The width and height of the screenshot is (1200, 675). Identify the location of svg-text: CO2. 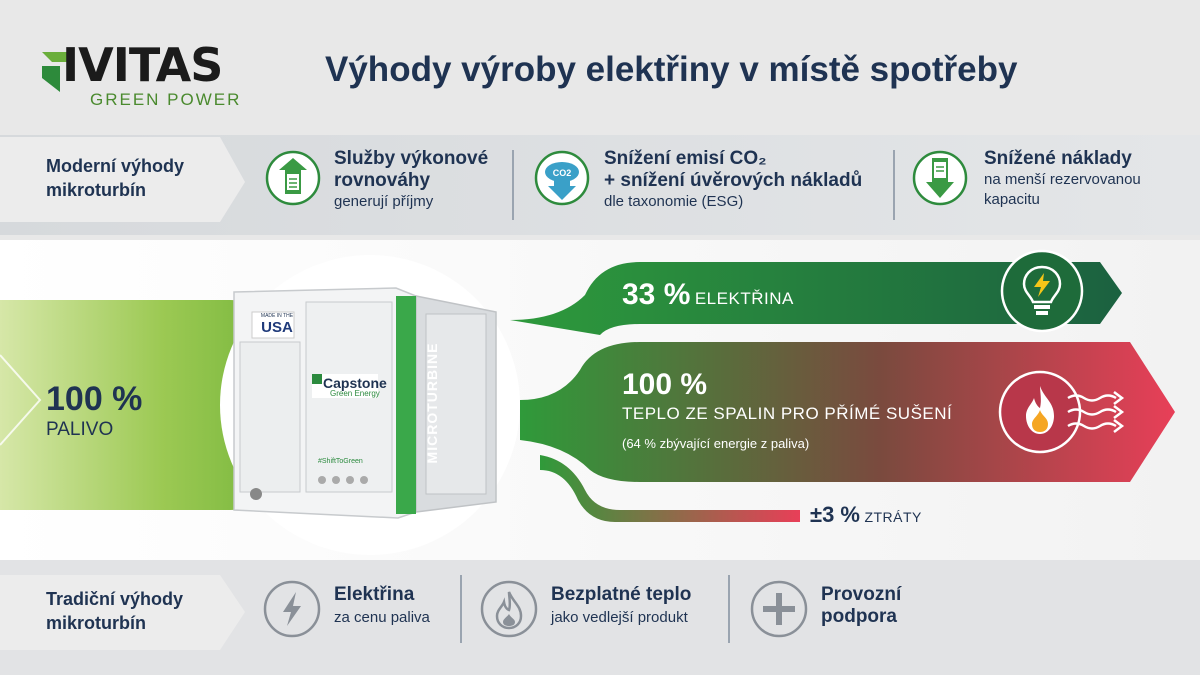
(562, 173).